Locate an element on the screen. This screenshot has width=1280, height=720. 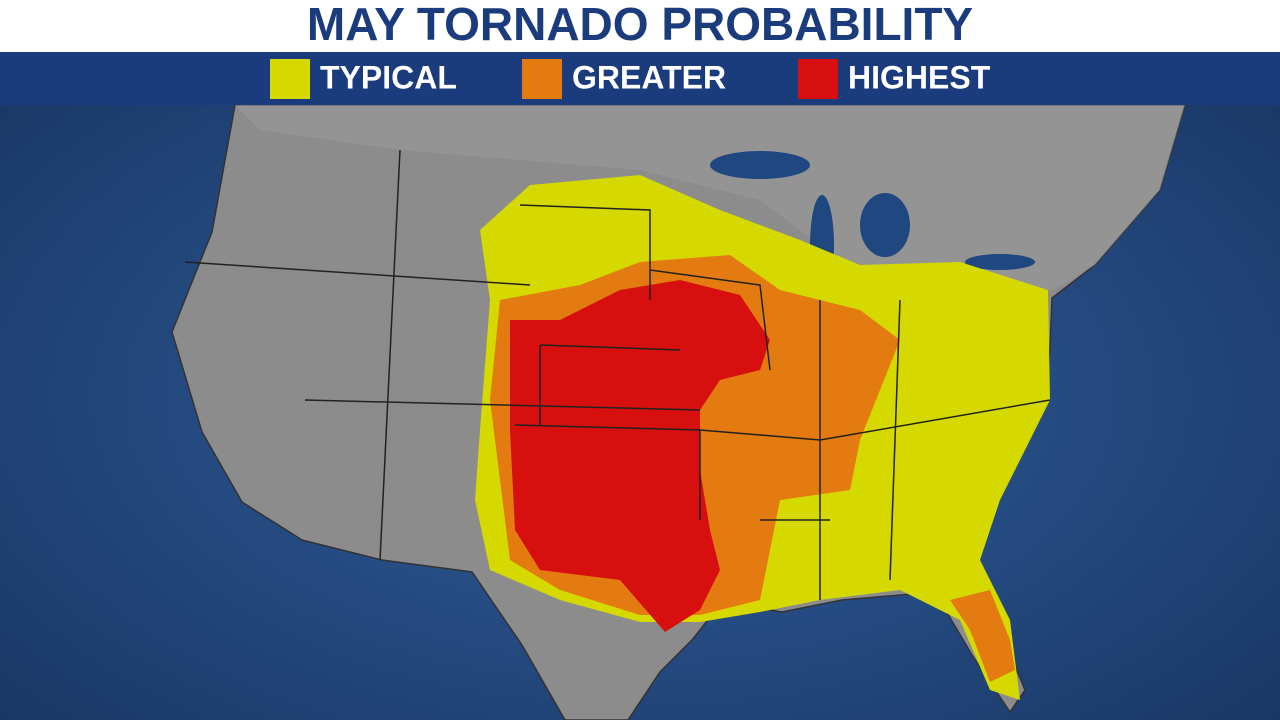
zone-greater-florida is located at coordinates (982, 636).